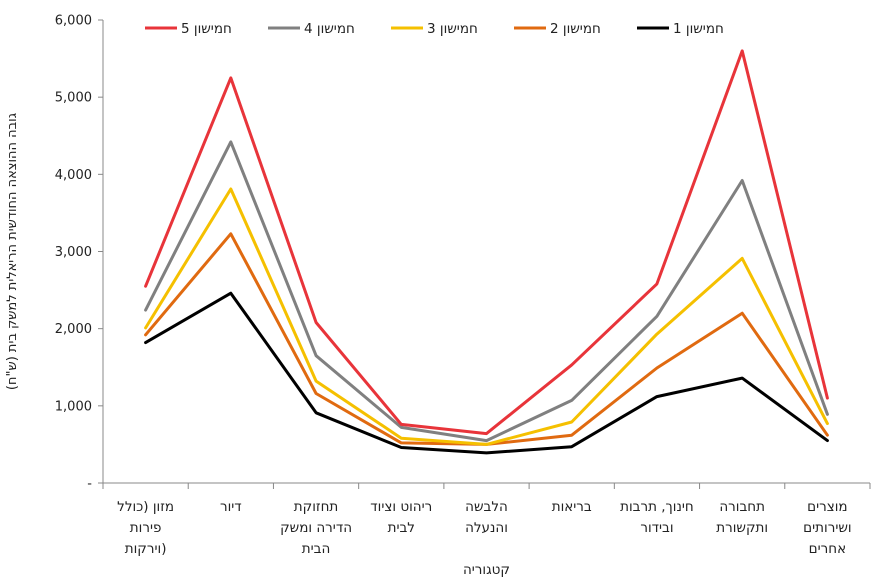 The width and height of the screenshot is (882, 581). I want to click on x-category-label-line: ותקשורת, so click(742, 528).